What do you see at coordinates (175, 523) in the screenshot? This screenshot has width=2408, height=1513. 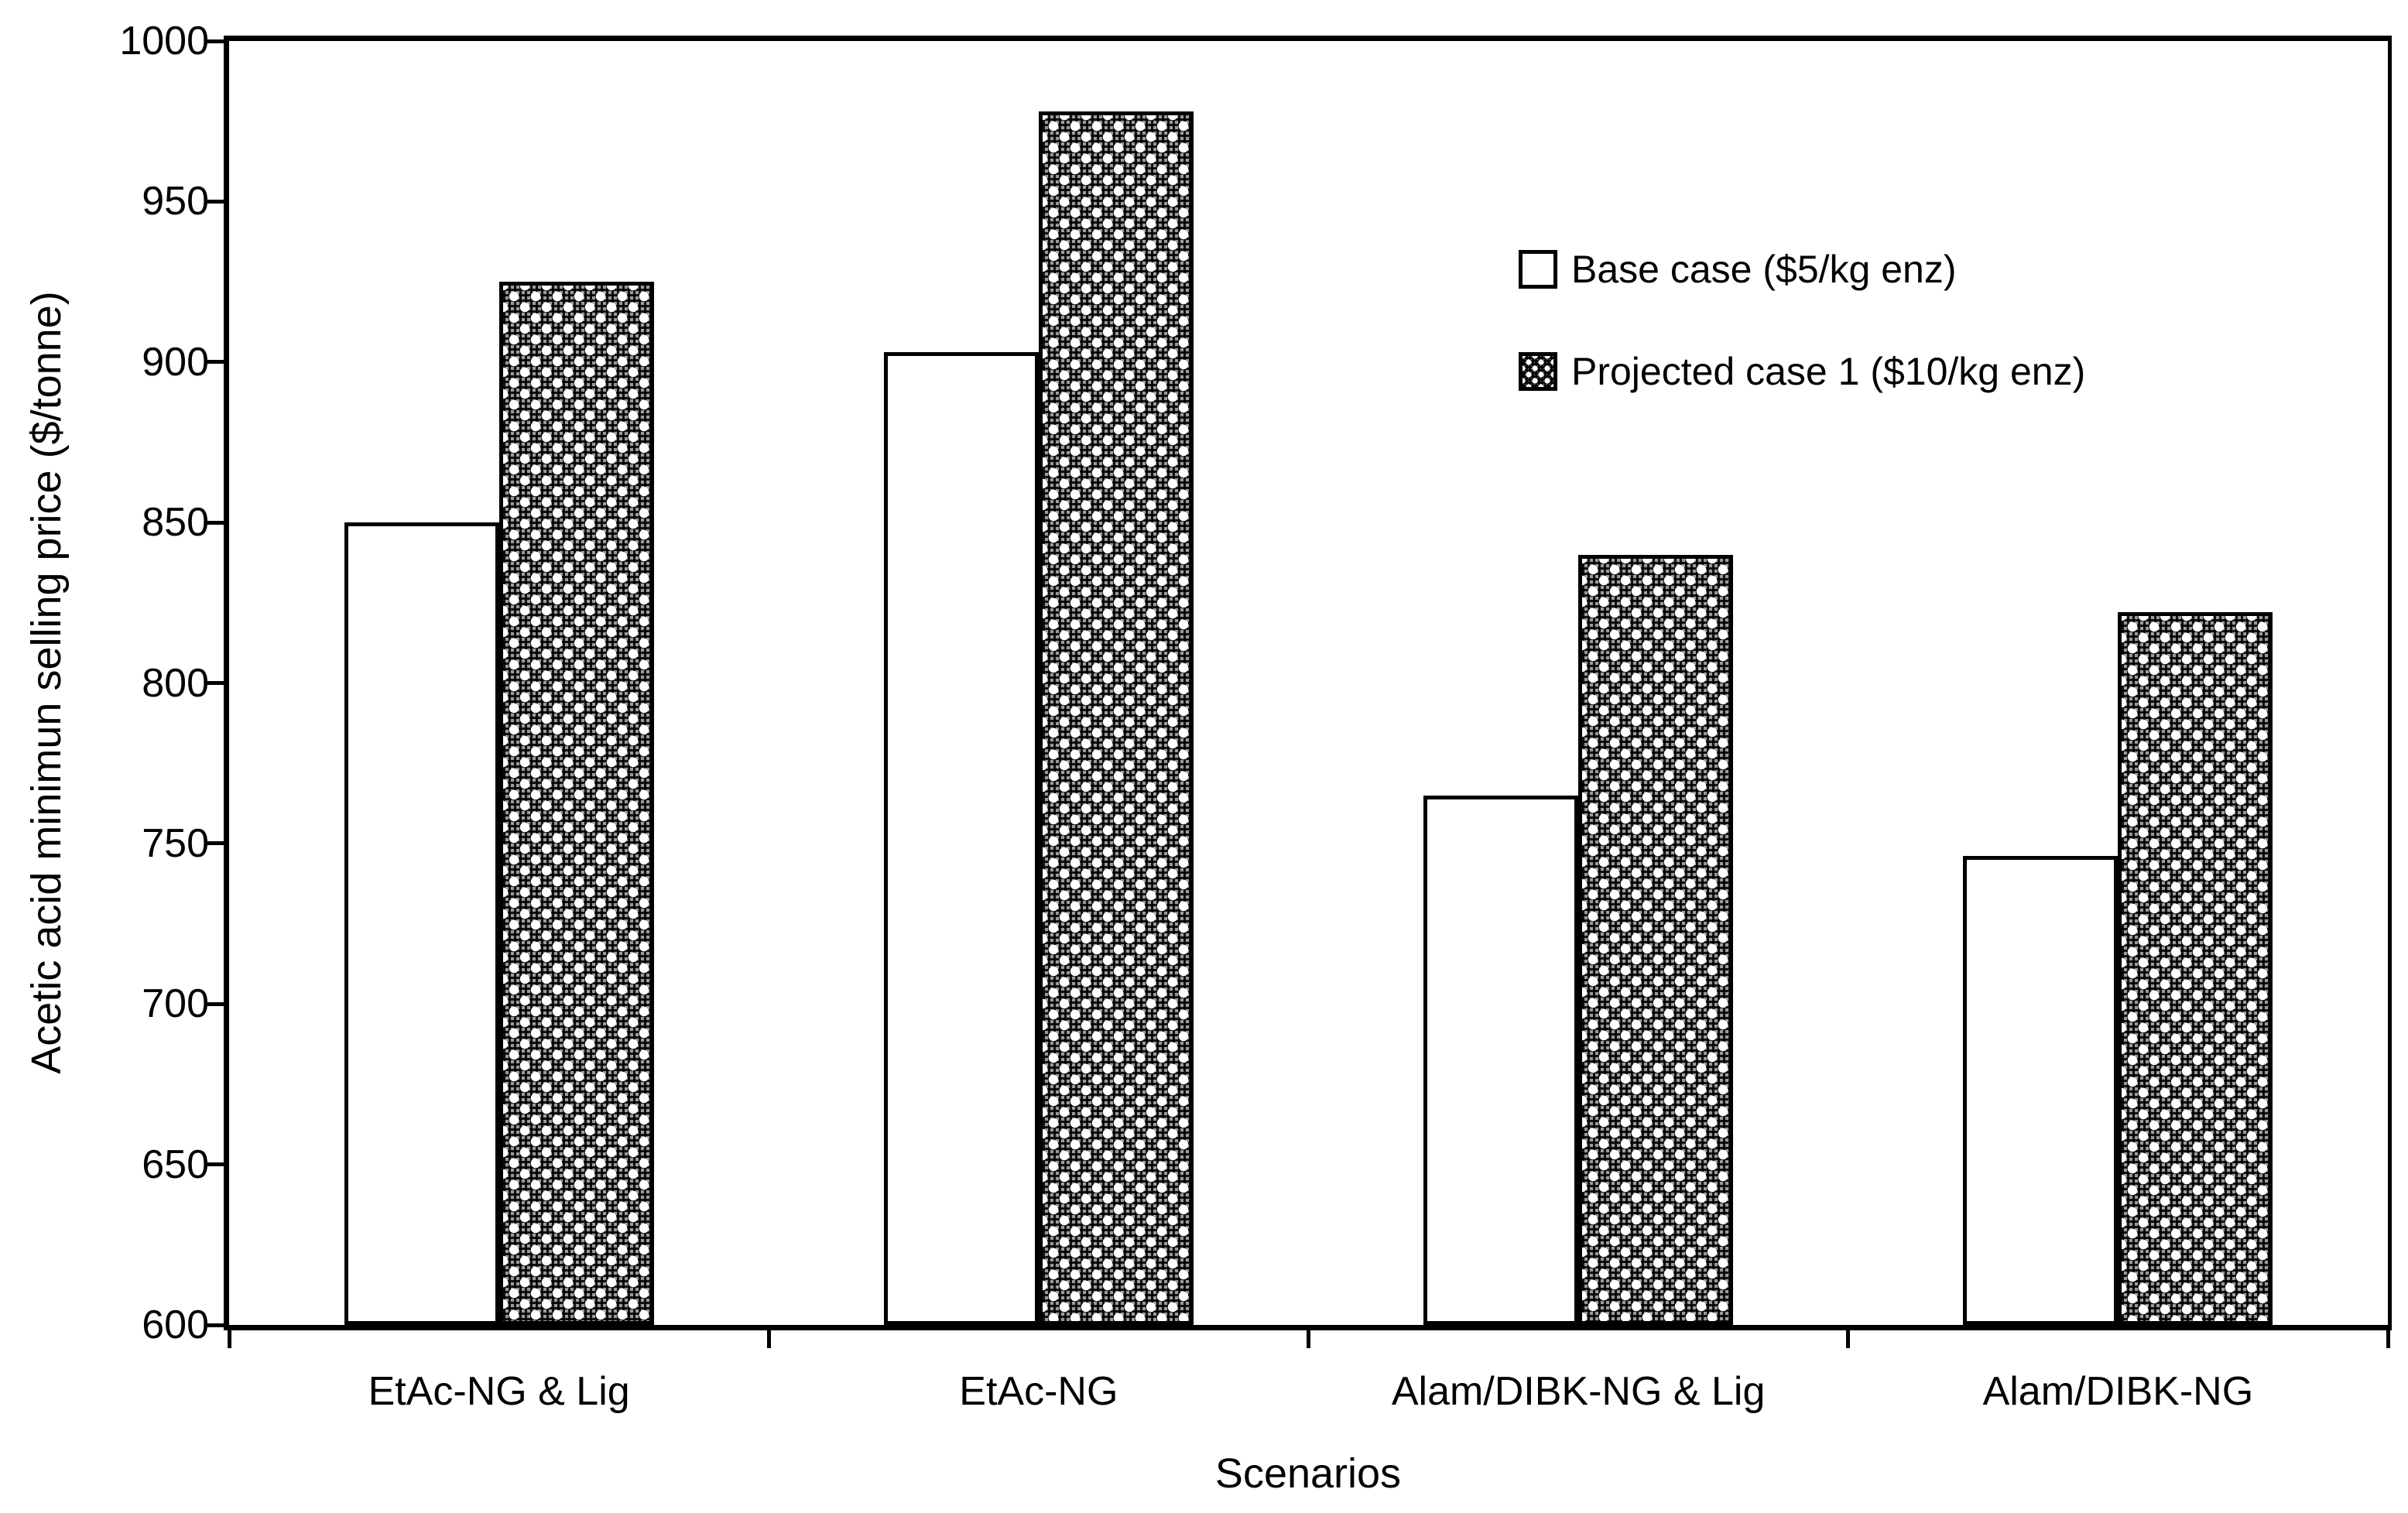 I see `y-tick-label: 850` at bounding box center [175, 523].